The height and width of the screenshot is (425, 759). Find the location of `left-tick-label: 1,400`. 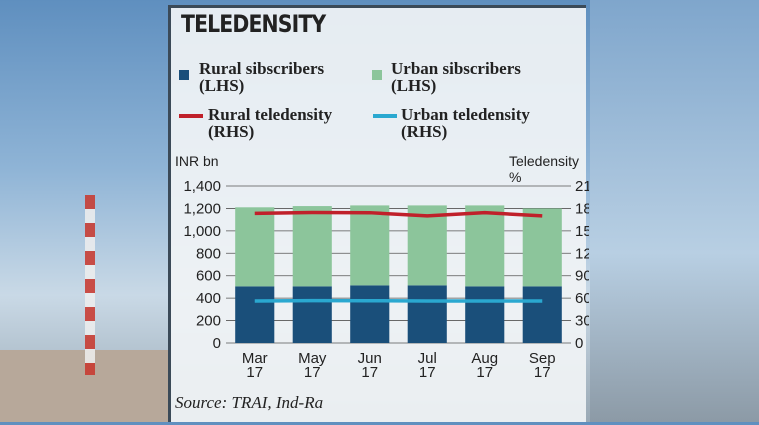

left-tick-label: 1,400 is located at coordinates (202, 186).